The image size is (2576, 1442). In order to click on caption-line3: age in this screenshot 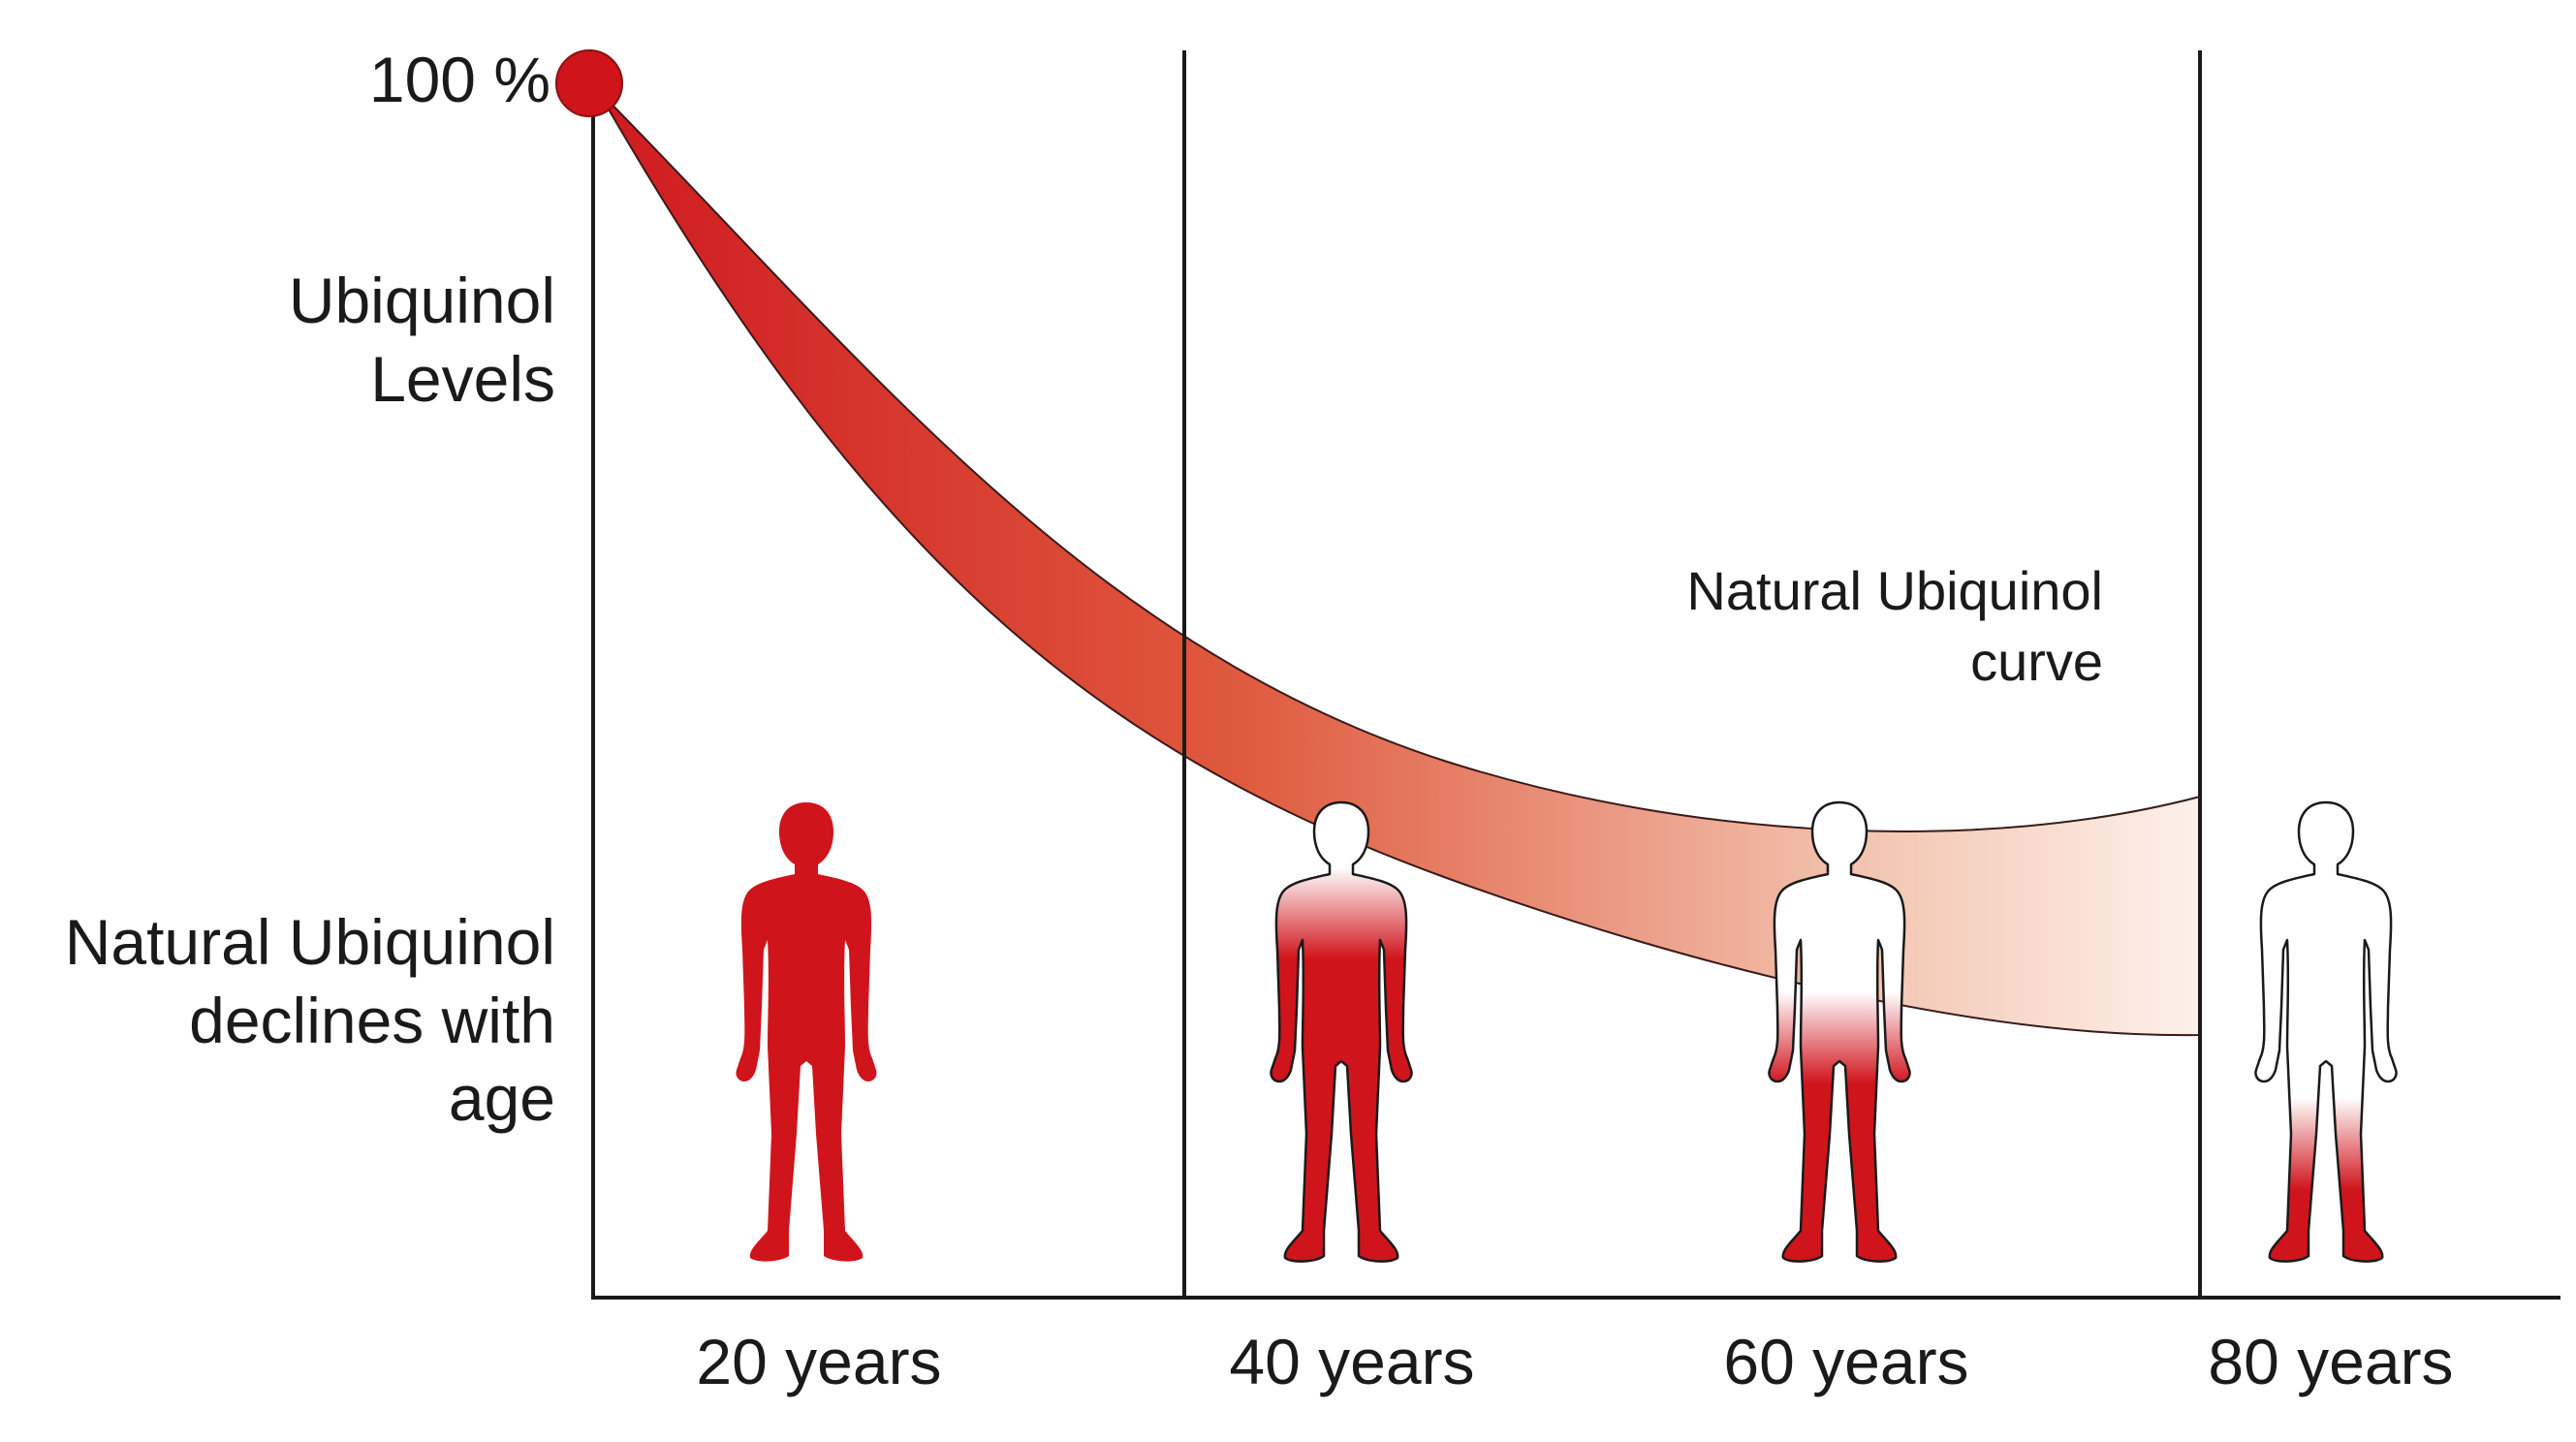, I will do `click(501, 1099)`.